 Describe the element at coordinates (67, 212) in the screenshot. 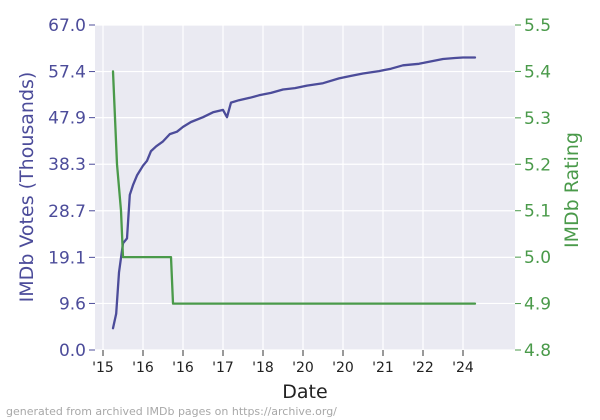

I see `left-tick-label: 28.7` at that location.